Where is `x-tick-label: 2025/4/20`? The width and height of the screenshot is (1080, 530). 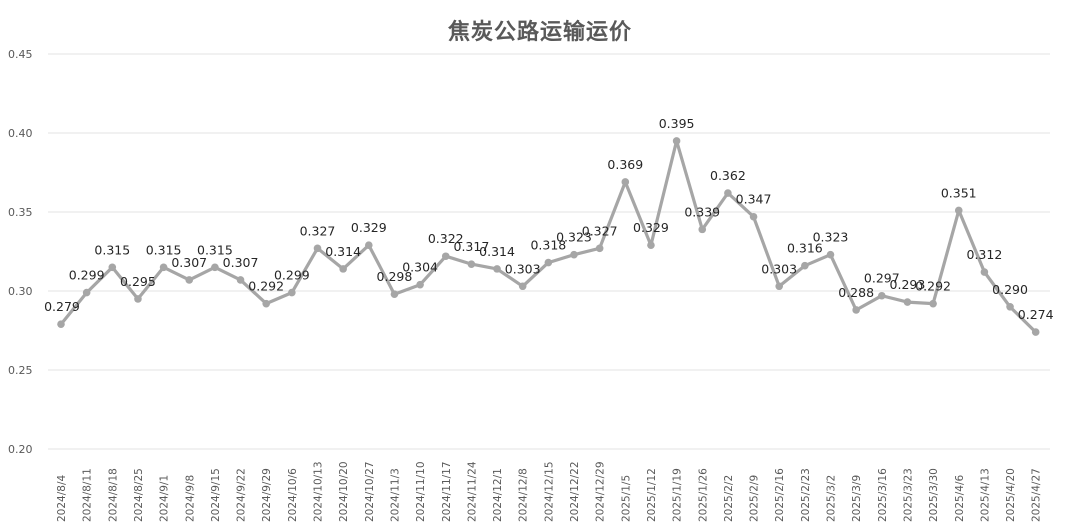
x-tick-label: 2025/4/20 is located at coordinates (1011, 495).